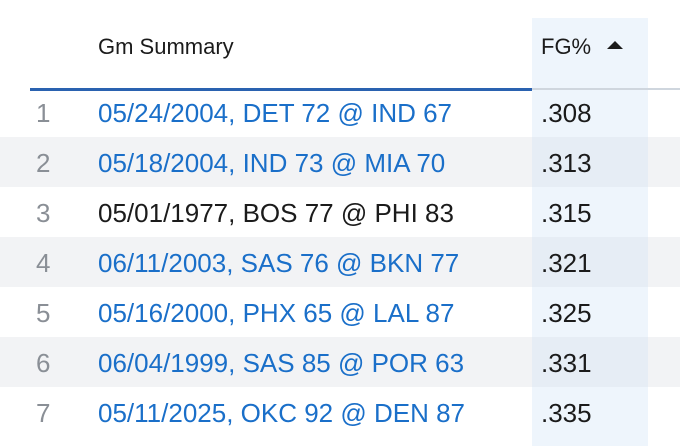 The width and height of the screenshot is (680, 446). What do you see at coordinates (566, 163) in the screenshot?
I see `fg-pct-value: .313` at bounding box center [566, 163].